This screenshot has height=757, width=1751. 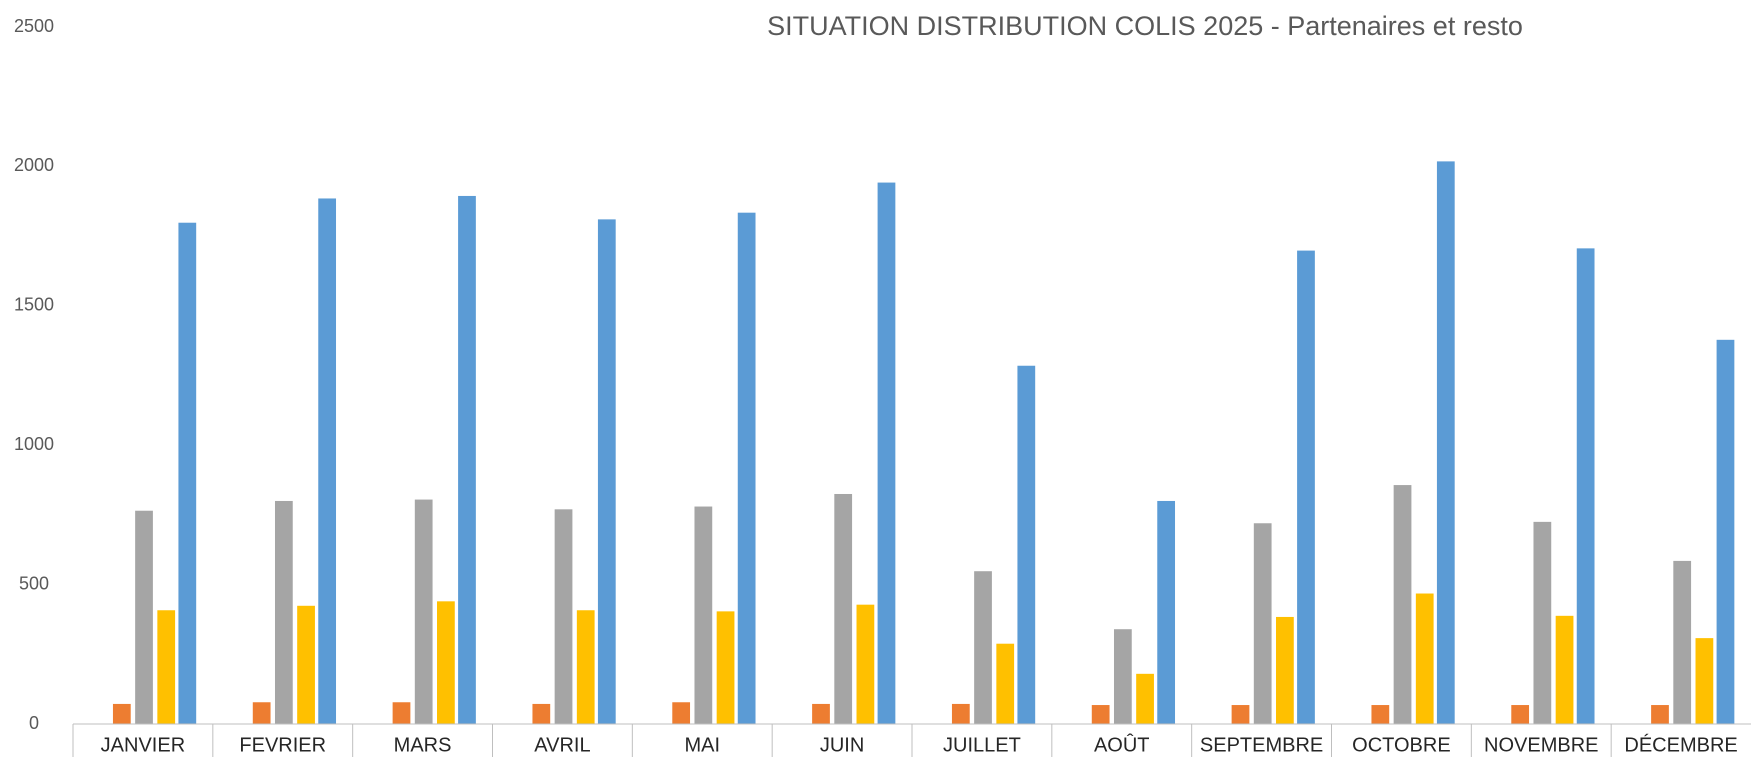 What do you see at coordinates (1261, 745) in the screenshot?
I see `x-tick-label: SEPTEMBRE` at bounding box center [1261, 745].